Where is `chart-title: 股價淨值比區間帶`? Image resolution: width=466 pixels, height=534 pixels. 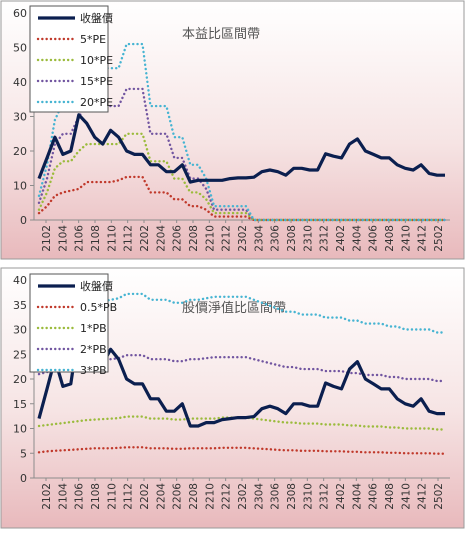
chart-title: 股價淨值比區間帶 is located at coordinates (234, 308).